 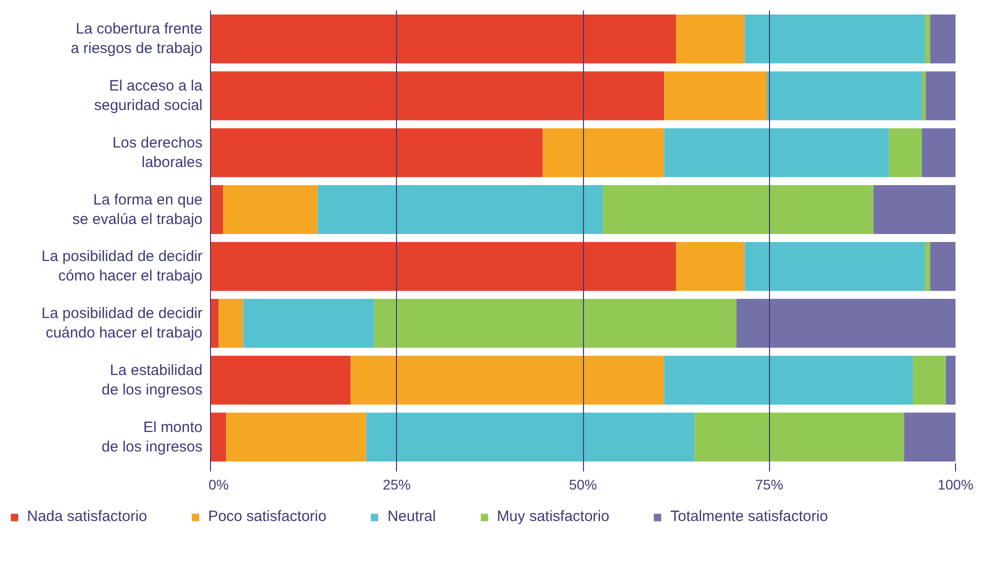 What do you see at coordinates (137, 209) in the screenshot?
I see `y-tick-label: La forma en que se evalúa el trabajo` at bounding box center [137, 209].